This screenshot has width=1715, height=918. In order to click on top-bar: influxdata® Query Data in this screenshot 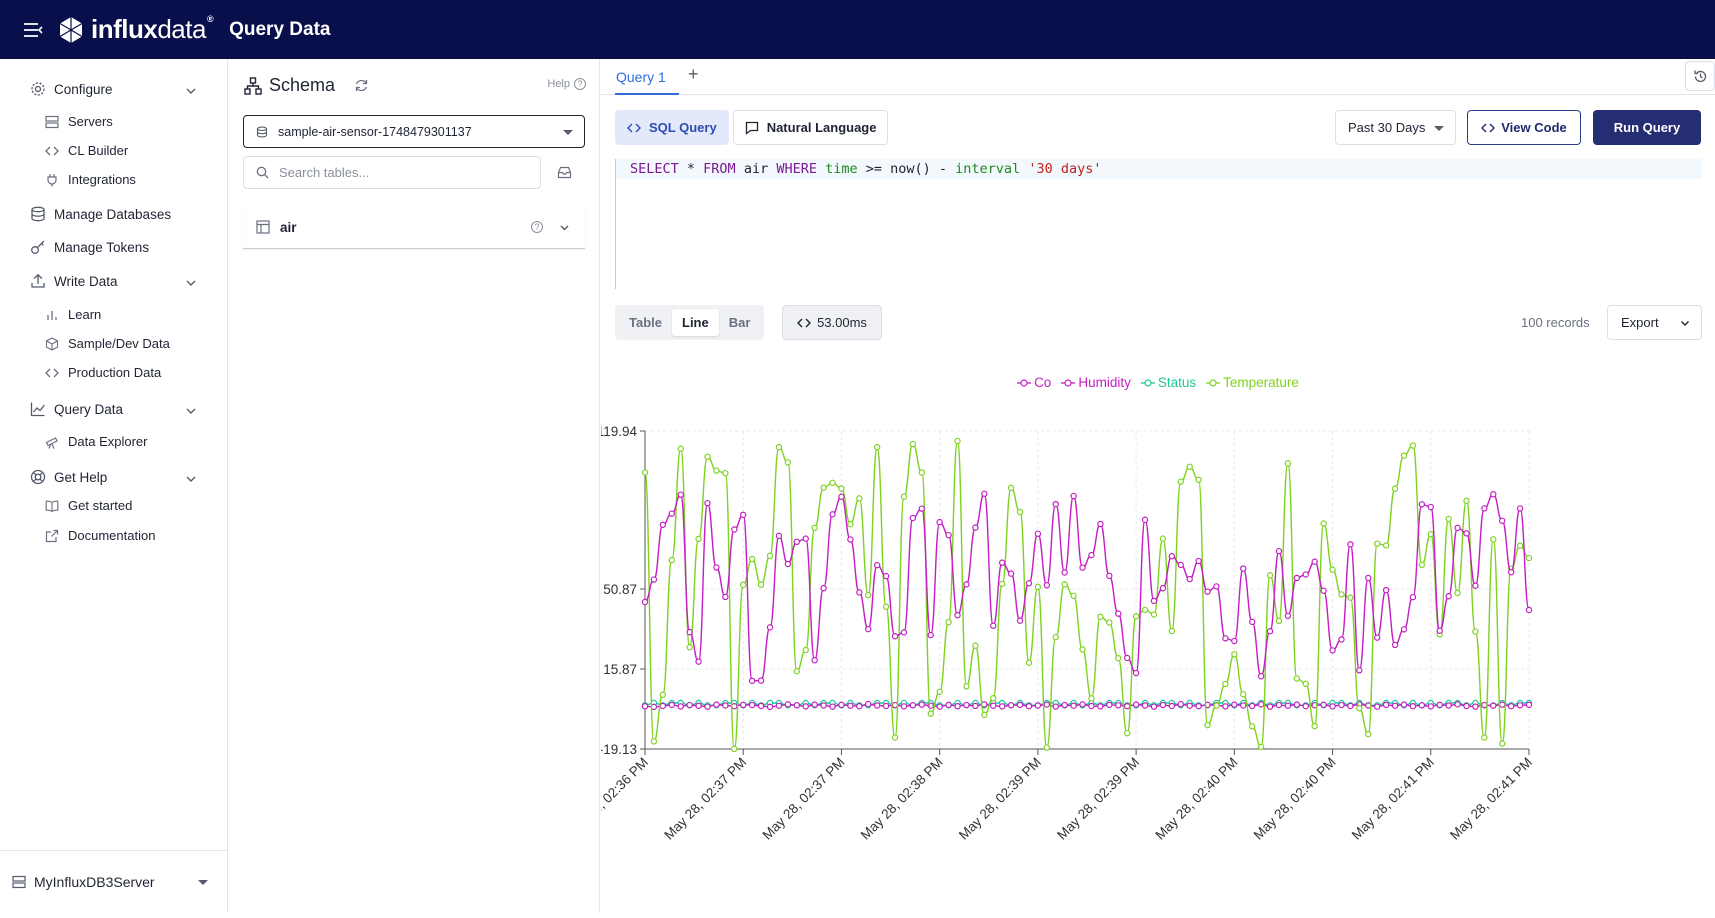, I will do `click(857, 29)`.